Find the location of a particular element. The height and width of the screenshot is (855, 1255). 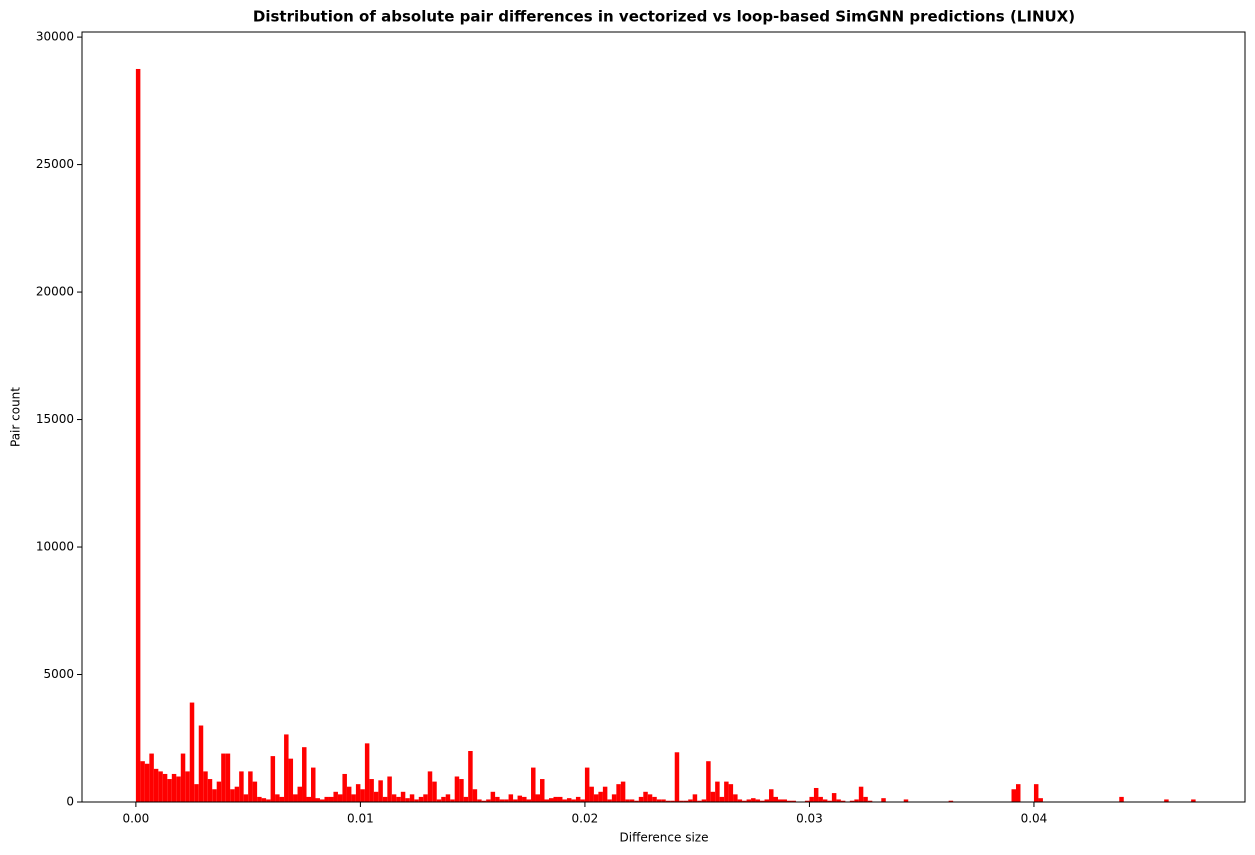

y-tick-label: 20000 is located at coordinates (55, 292).